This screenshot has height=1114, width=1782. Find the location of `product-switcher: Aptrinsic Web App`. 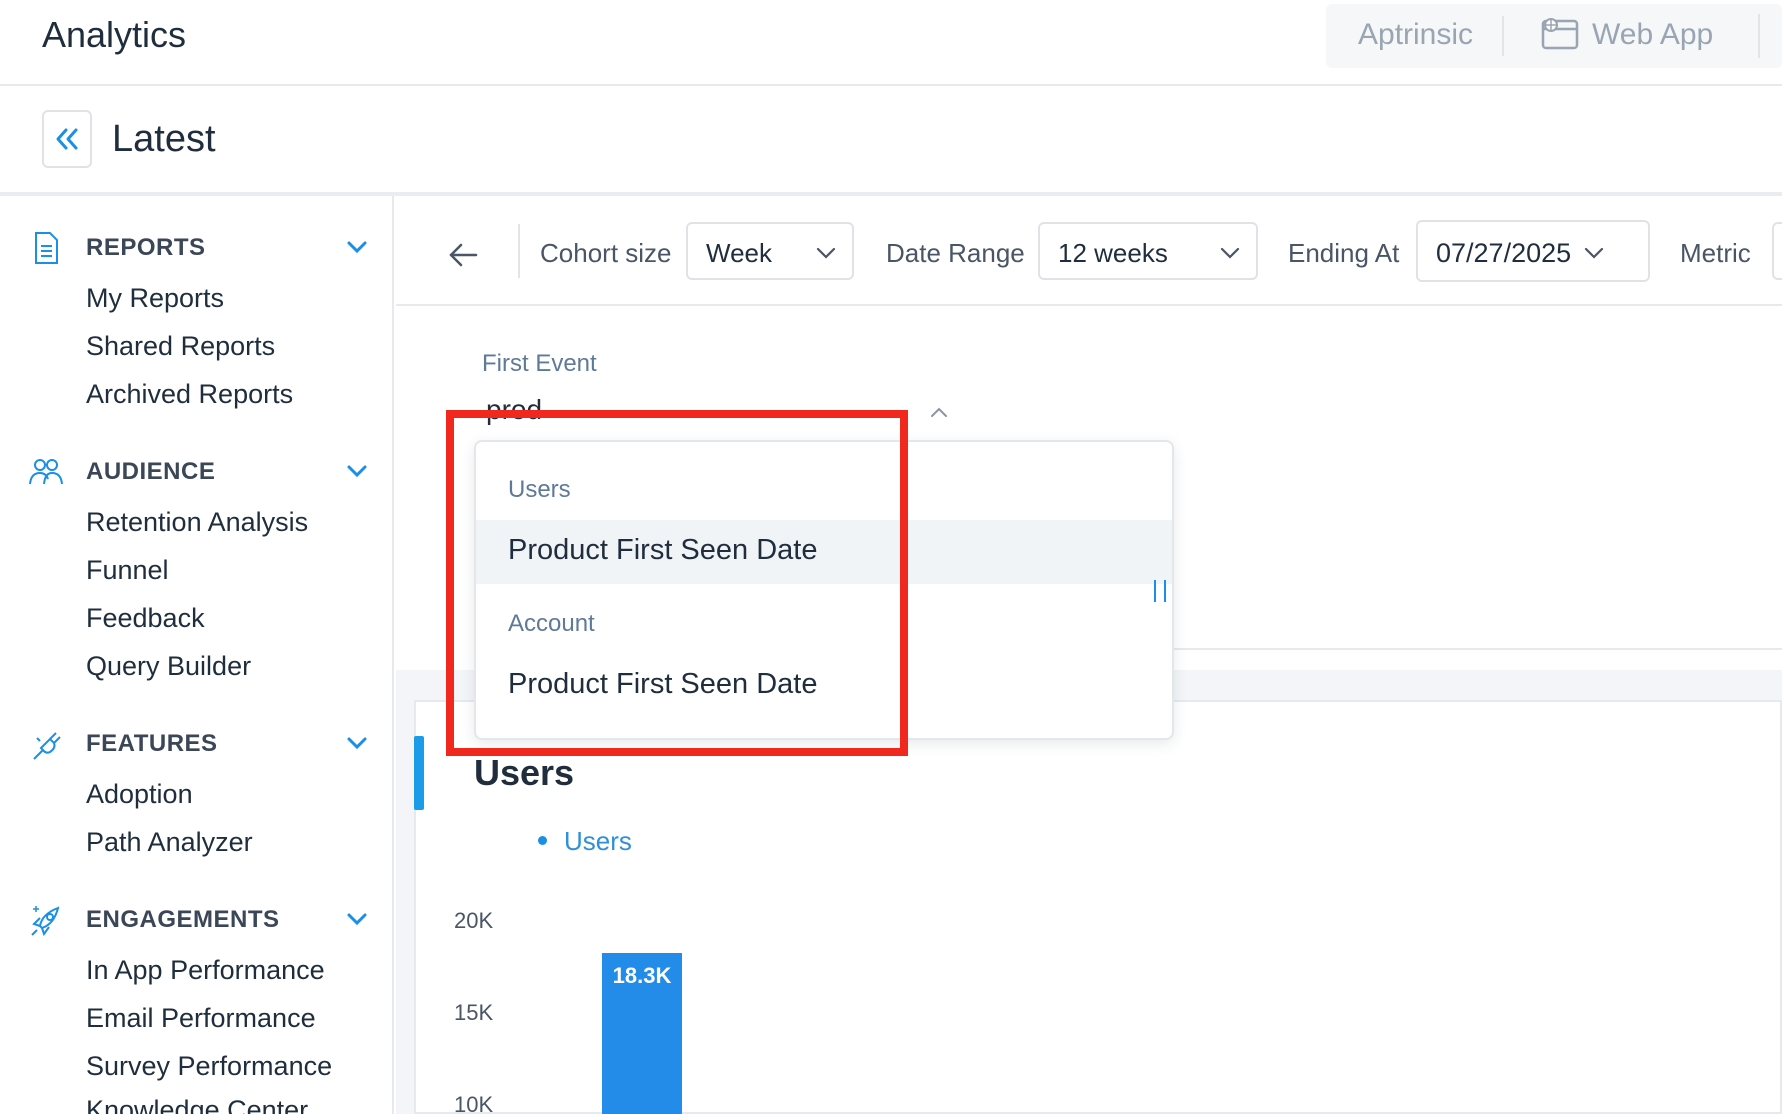

product-switcher: Aptrinsic Web App is located at coordinates (1554, 36).